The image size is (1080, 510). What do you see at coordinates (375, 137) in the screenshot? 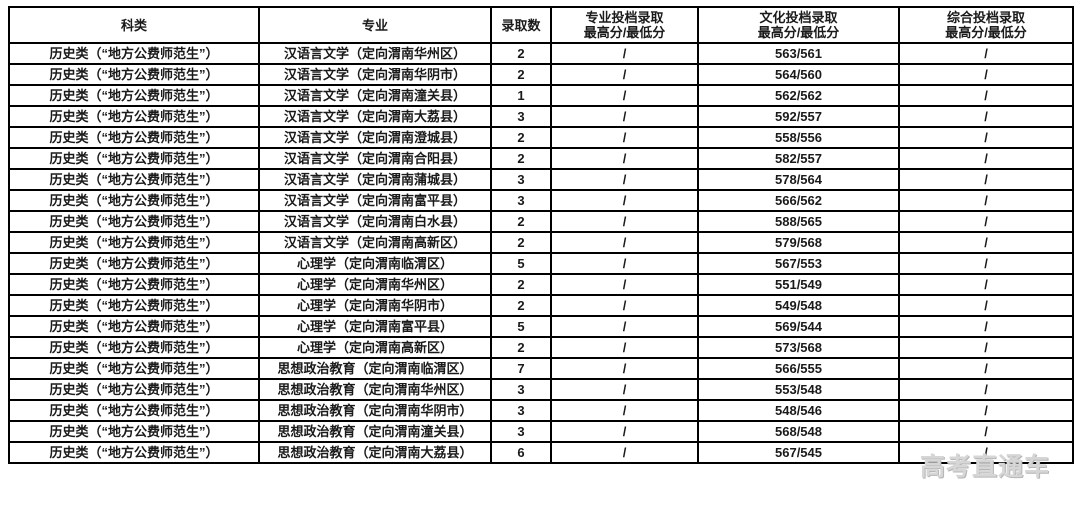
I see `cell-major: 汉语言文学（定向渭南澄城县）` at bounding box center [375, 137].